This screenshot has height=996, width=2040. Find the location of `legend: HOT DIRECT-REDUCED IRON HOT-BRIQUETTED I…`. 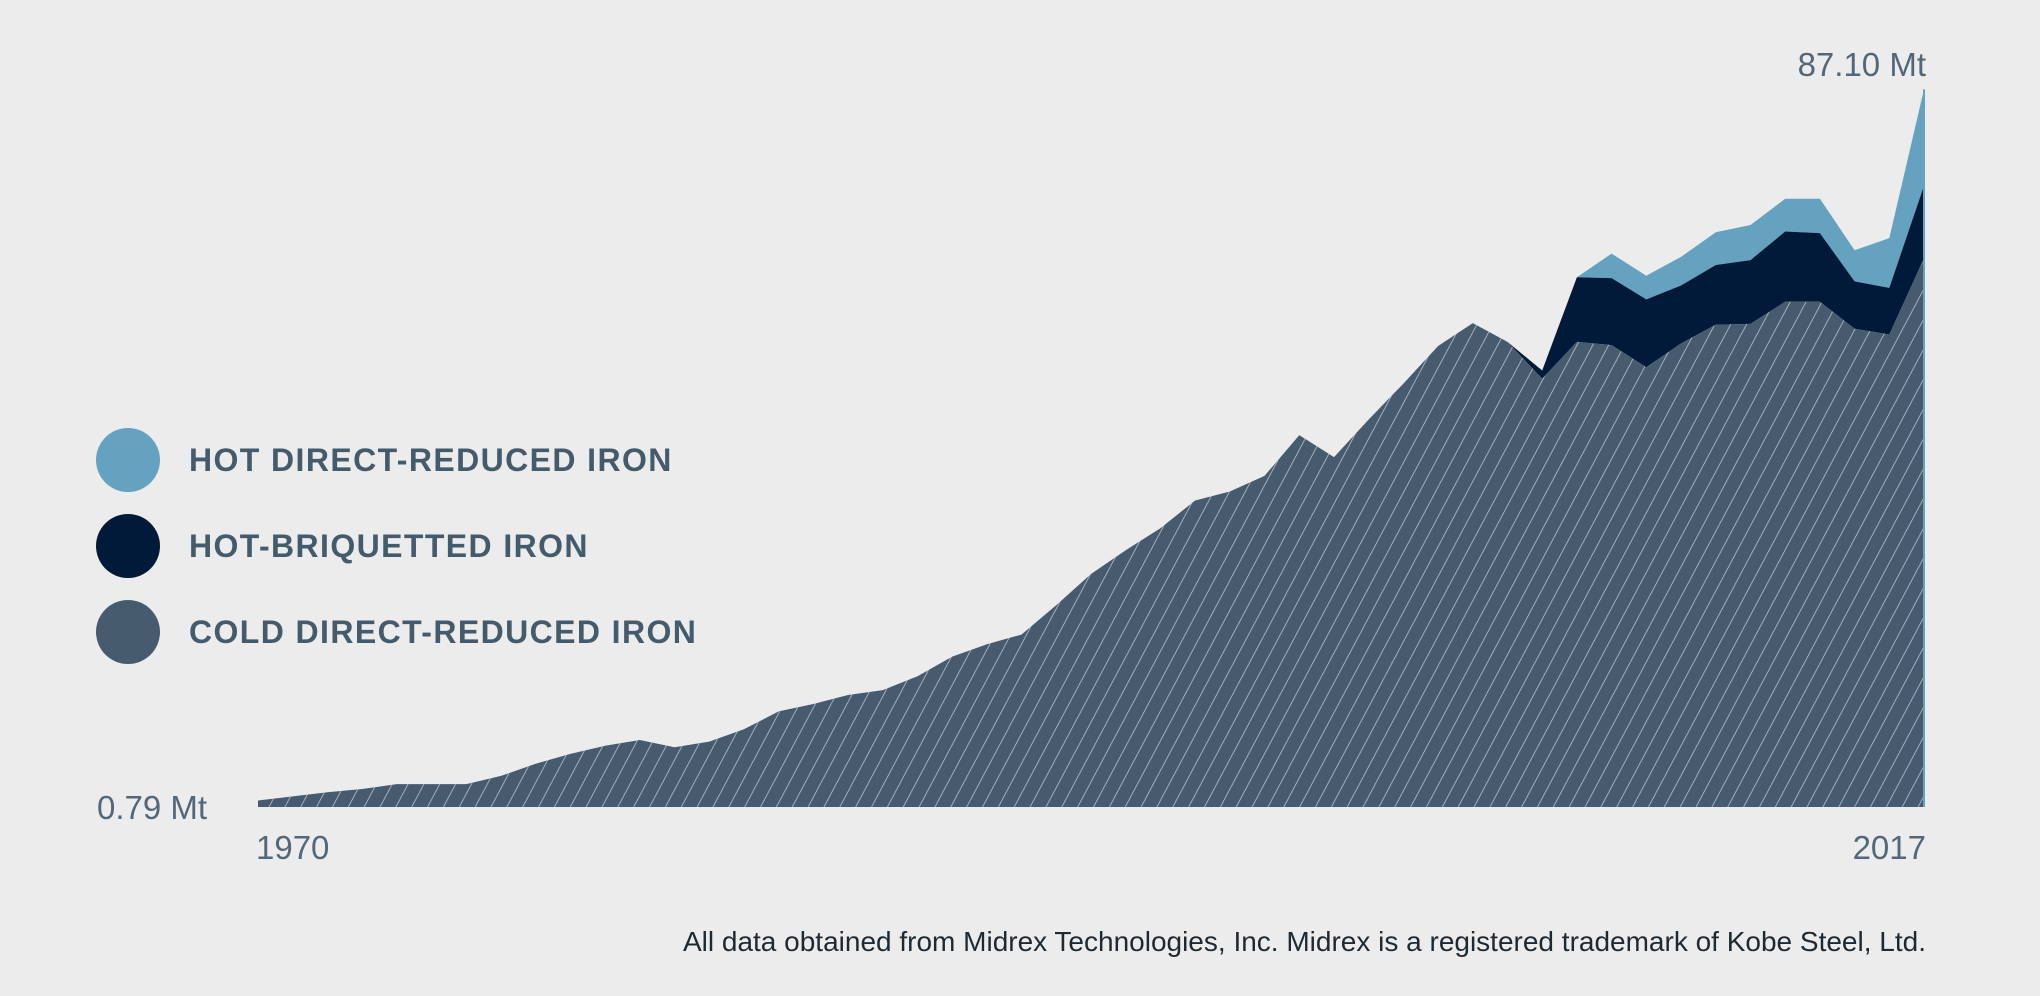

legend: HOT DIRECT-REDUCED IRON HOT-BRIQUETTED I… is located at coordinates (396, 557).